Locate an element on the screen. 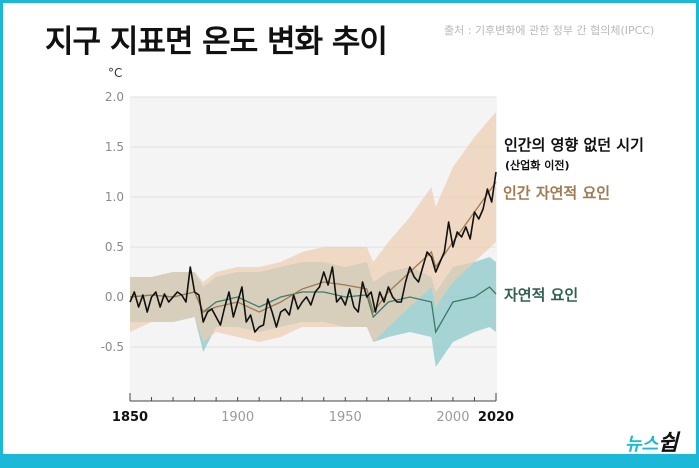 This screenshot has height=468, width=699. y-tick-label: 0.5 is located at coordinates (114, 247).